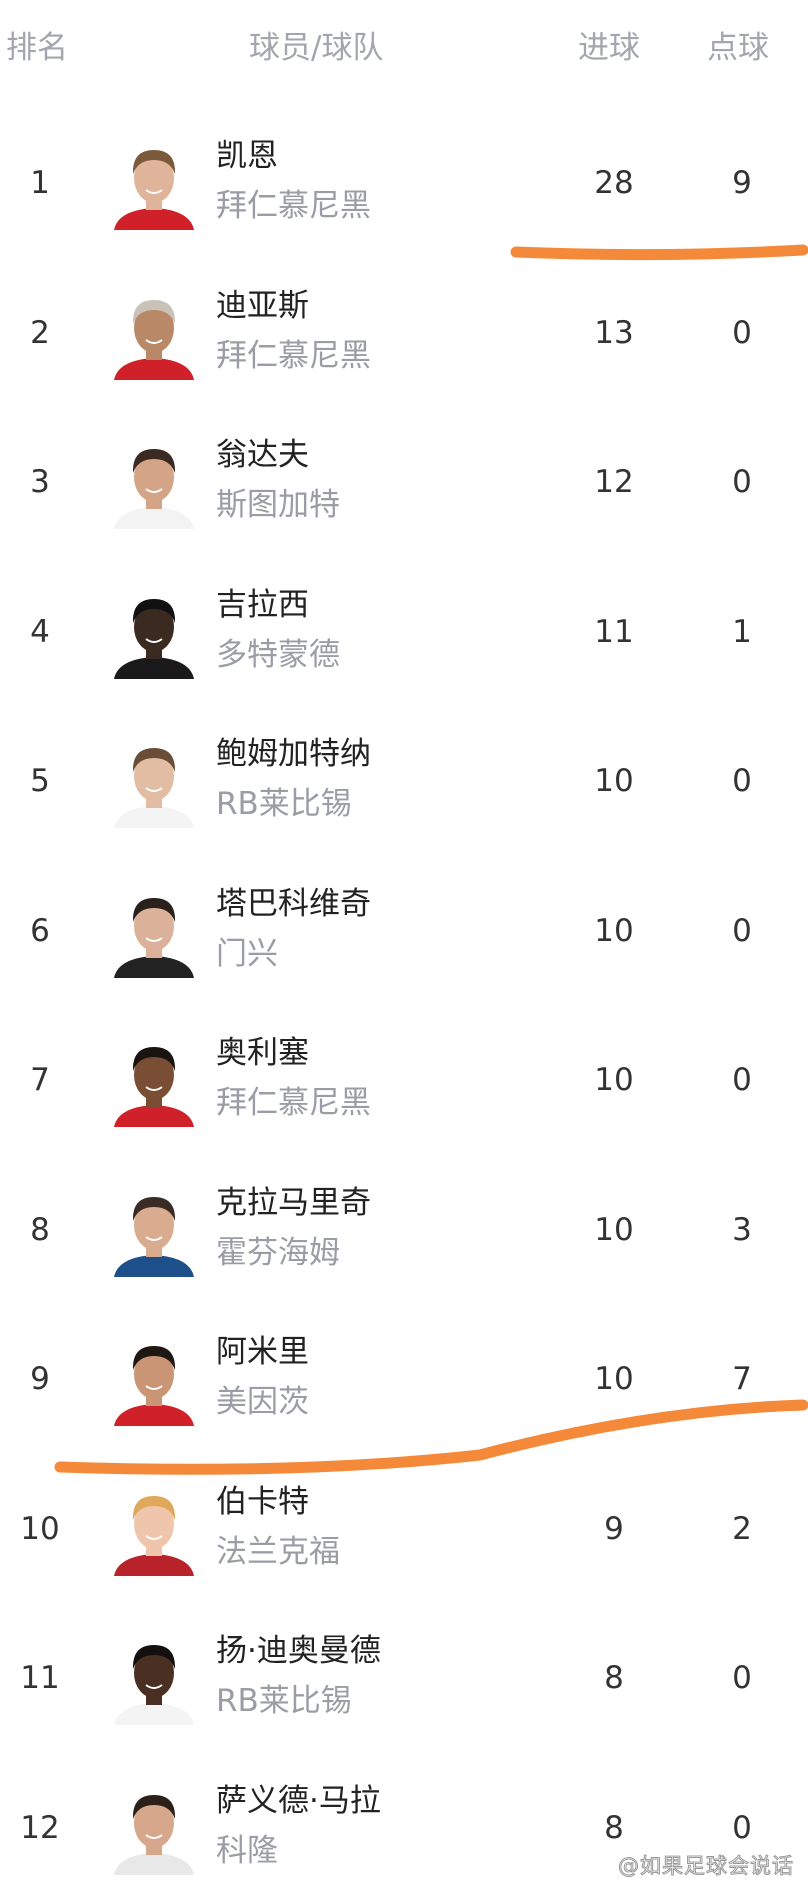  What do you see at coordinates (738, 48) in the screenshot?
I see `header-penalties: 点球` at bounding box center [738, 48].